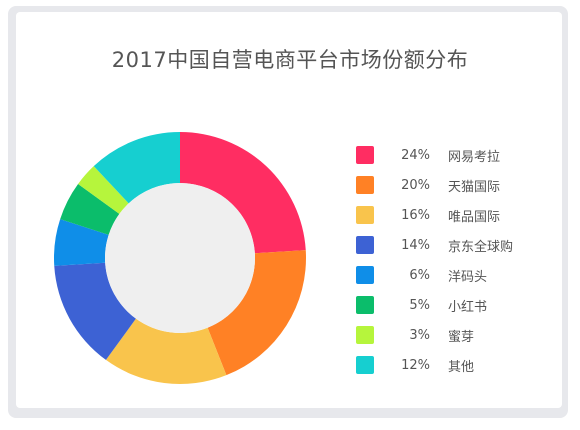  I want to click on legend-item: 6% 洋码头, so click(451, 275).